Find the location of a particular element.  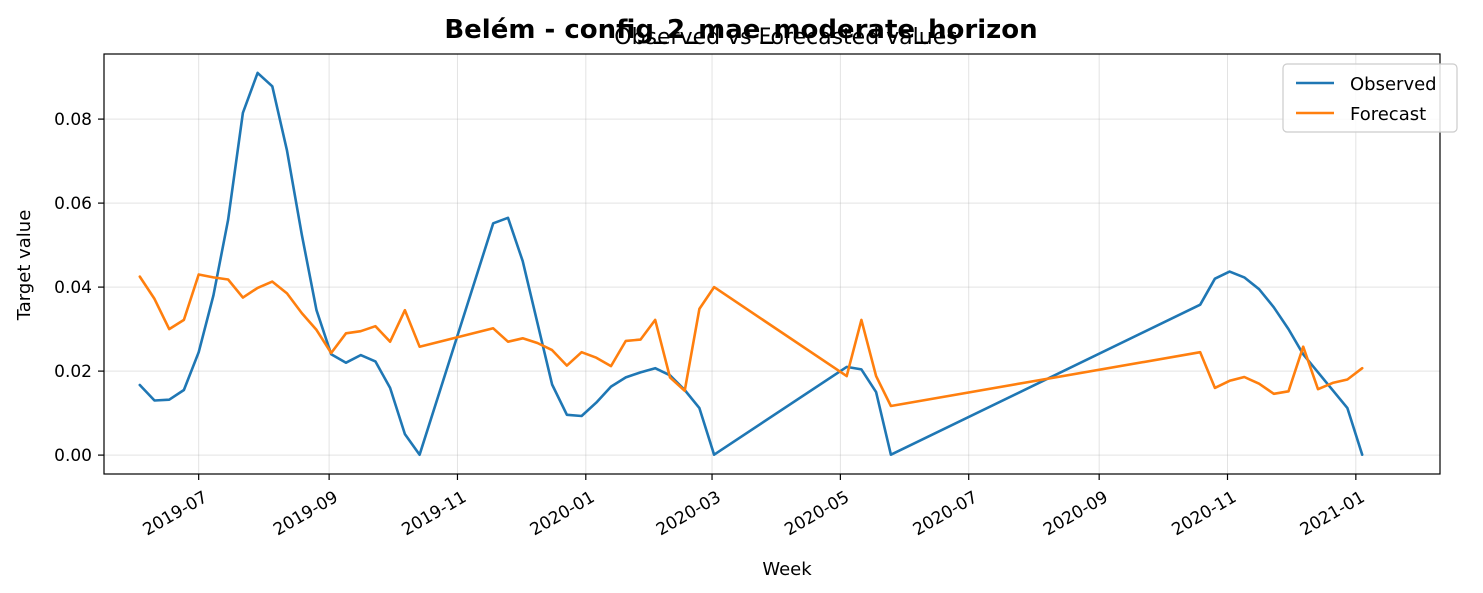

y-tick-label: 0.08 is located at coordinates (73, 120).